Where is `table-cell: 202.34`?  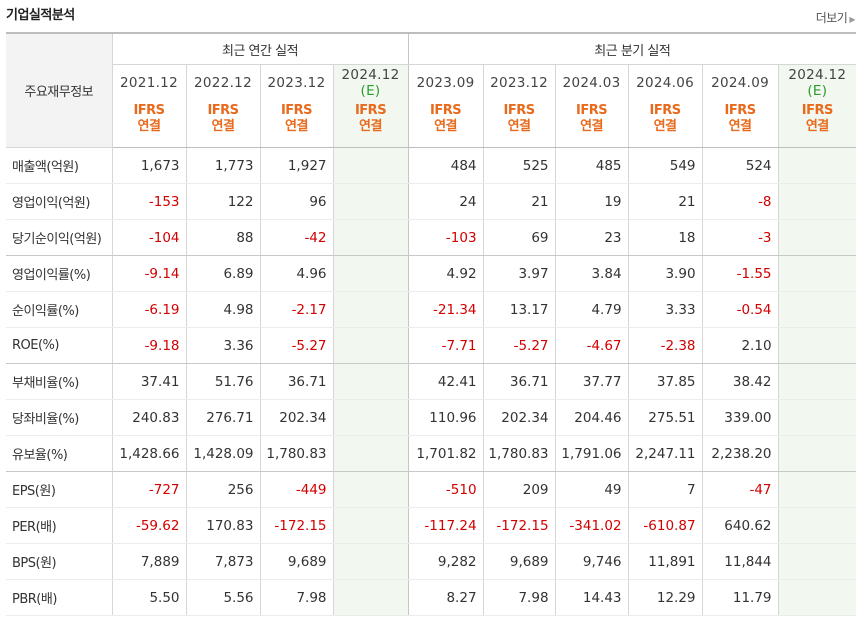
table-cell: 202.34 is located at coordinates (519, 417).